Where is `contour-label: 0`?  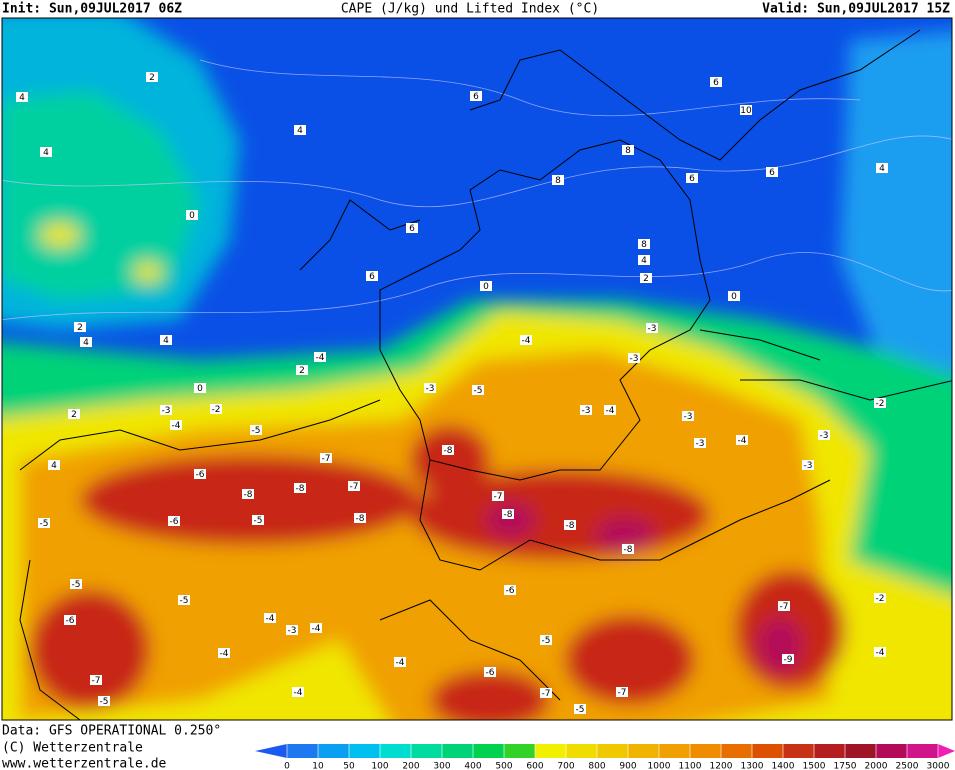 contour-label: 0 is located at coordinates (200, 389).